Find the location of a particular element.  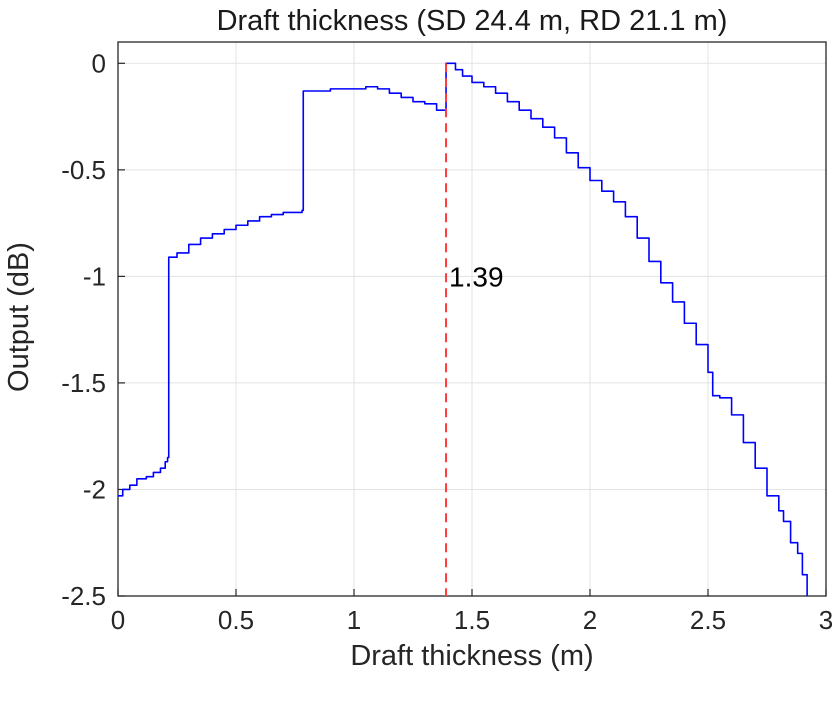

y-tick-label: -2.5 is located at coordinates (83, 596).